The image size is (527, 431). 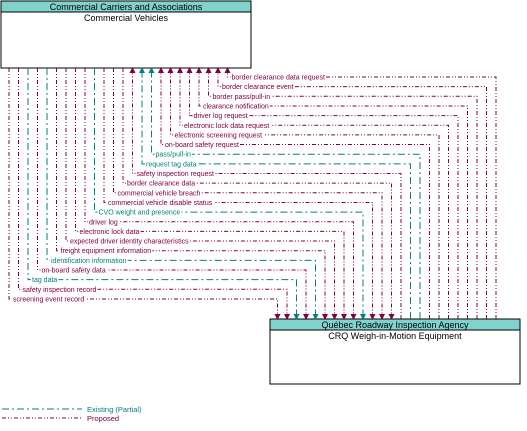 I want to click on flow-label: driver log, so click(x=103, y=222).